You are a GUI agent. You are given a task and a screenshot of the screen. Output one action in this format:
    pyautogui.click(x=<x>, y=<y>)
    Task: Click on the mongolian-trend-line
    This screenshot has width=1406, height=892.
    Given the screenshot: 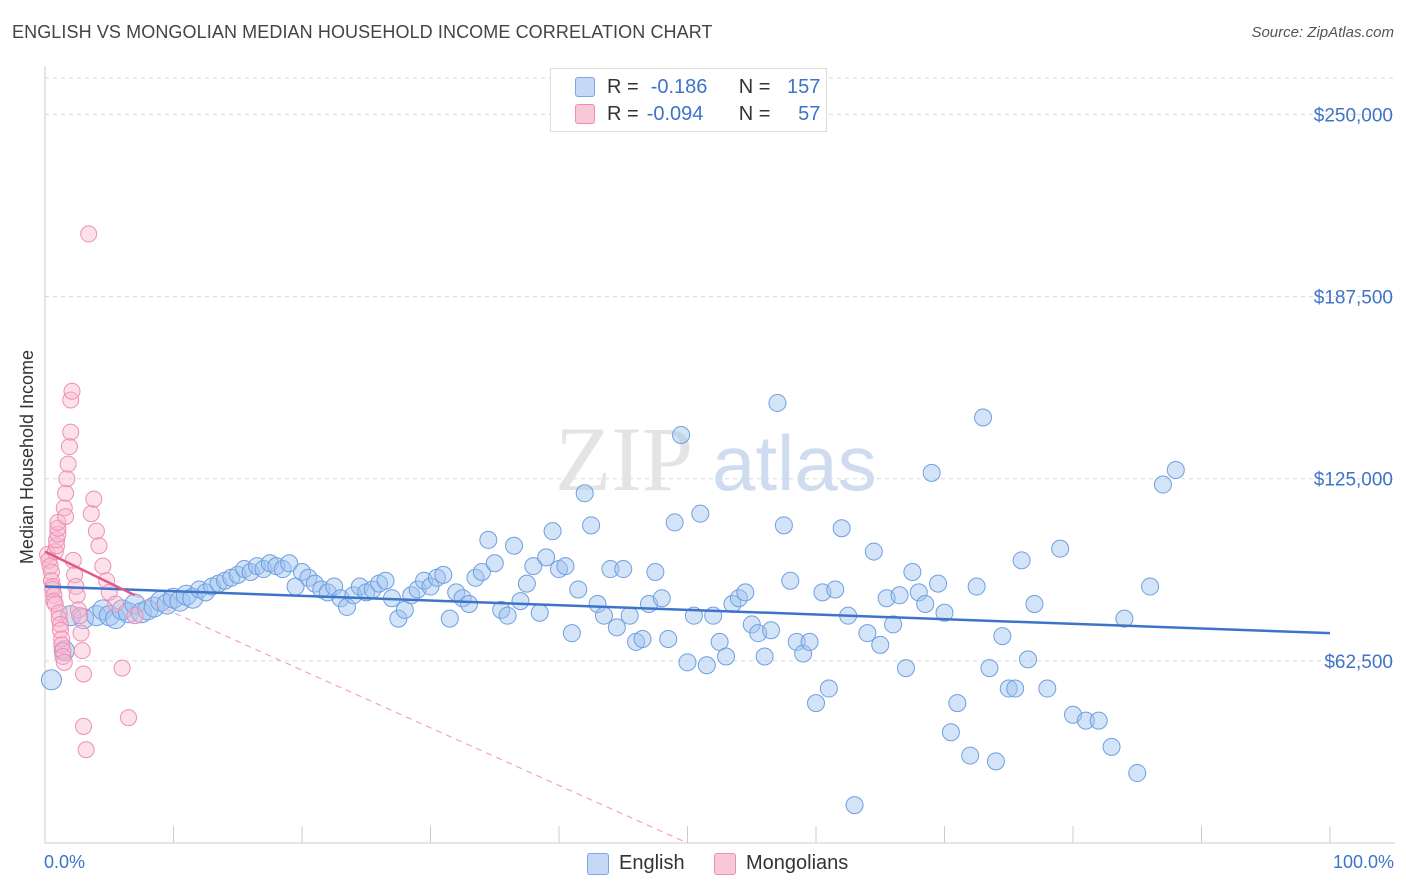 What is the action you would take?
    pyautogui.click(x=90, y=573)
    